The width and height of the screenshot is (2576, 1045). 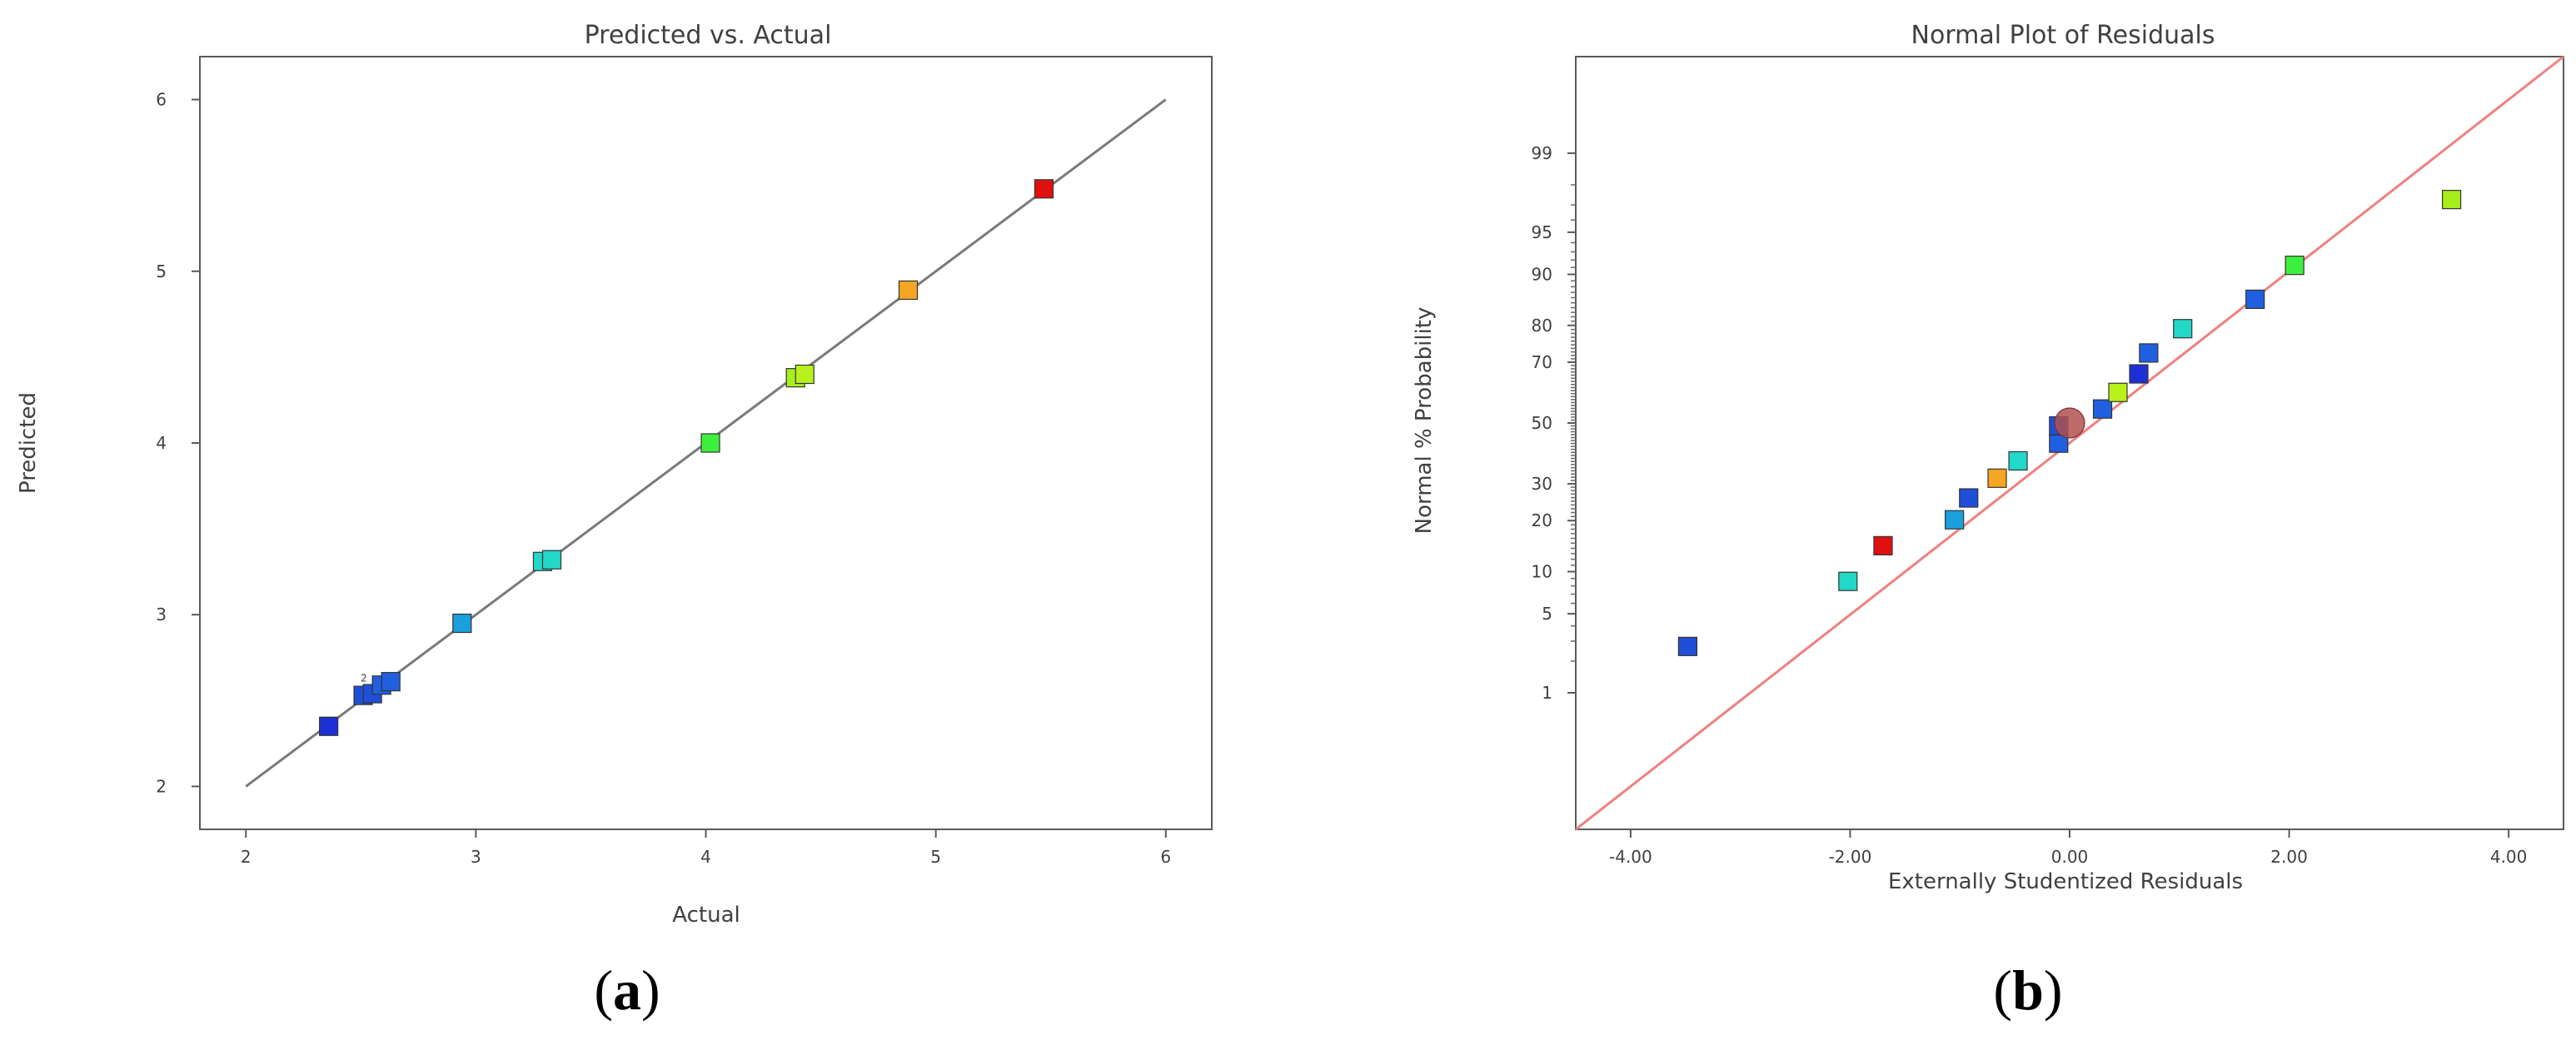 What do you see at coordinates (246, 857) in the screenshot?
I see `panel-a-x-tick-label: 2` at bounding box center [246, 857].